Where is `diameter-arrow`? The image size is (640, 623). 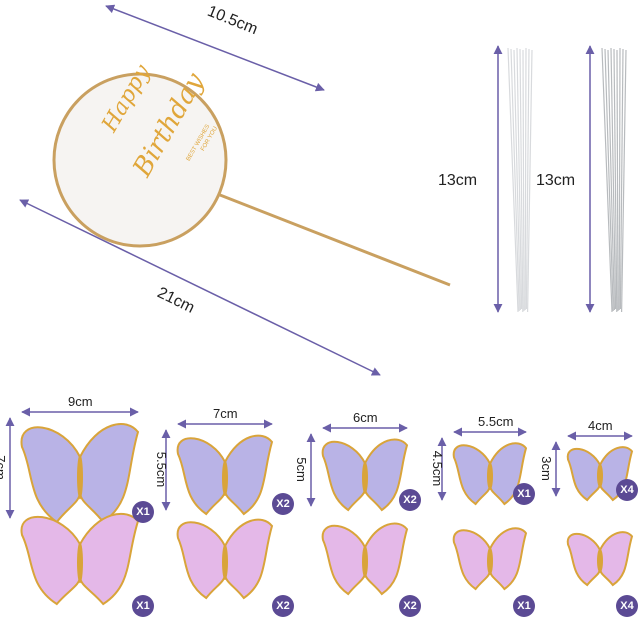 diameter-arrow is located at coordinates (215, 48).